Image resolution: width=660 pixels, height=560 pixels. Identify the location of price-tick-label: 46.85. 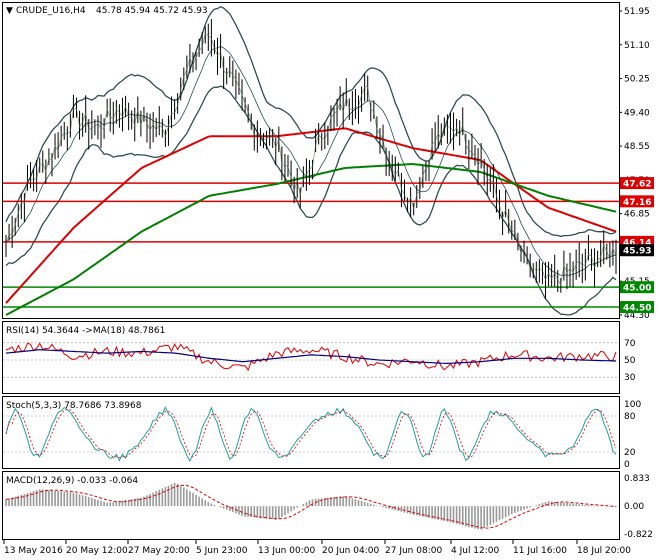
(637, 215).